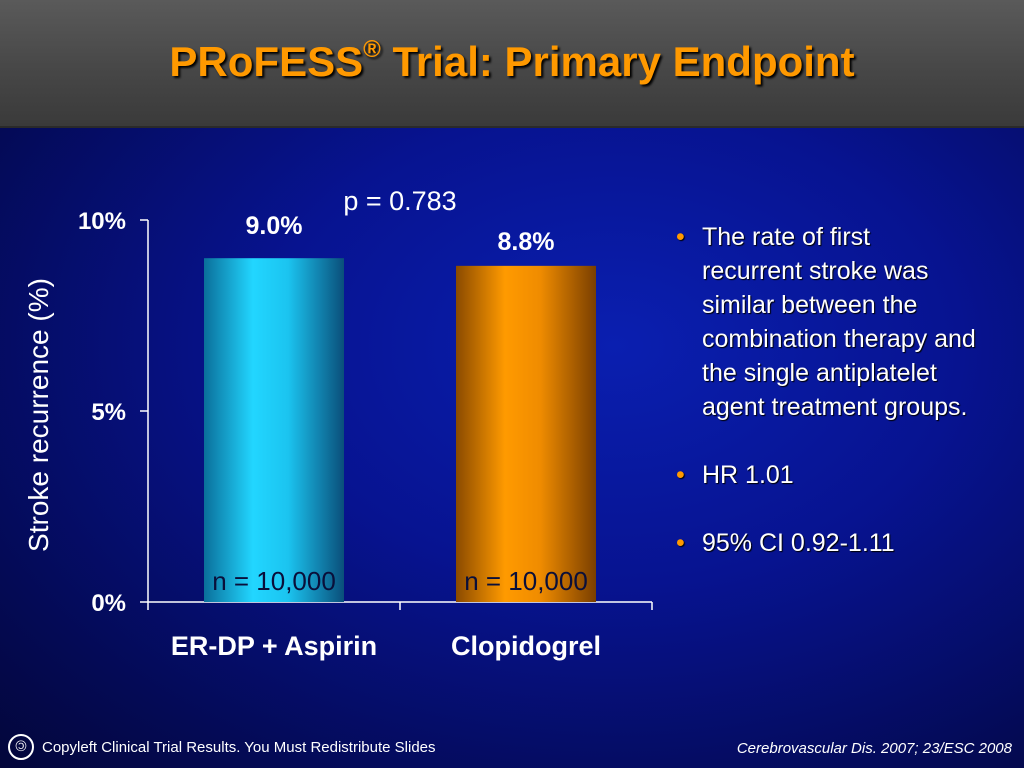  I want to click on page-title: PRoFESS® Trial: Primary Endpoint, so click(512, 61).